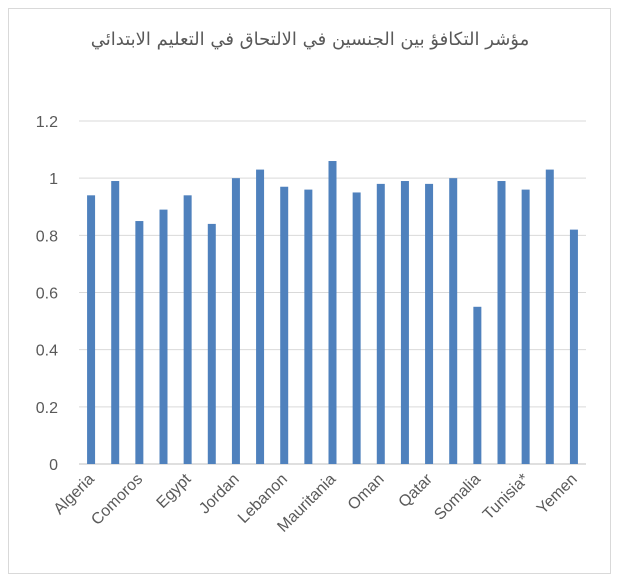 The image size is (620, 582). Describe the element at coordinates (53, 465) in the screenshot. I see `y-tick-label: 0` at that location.